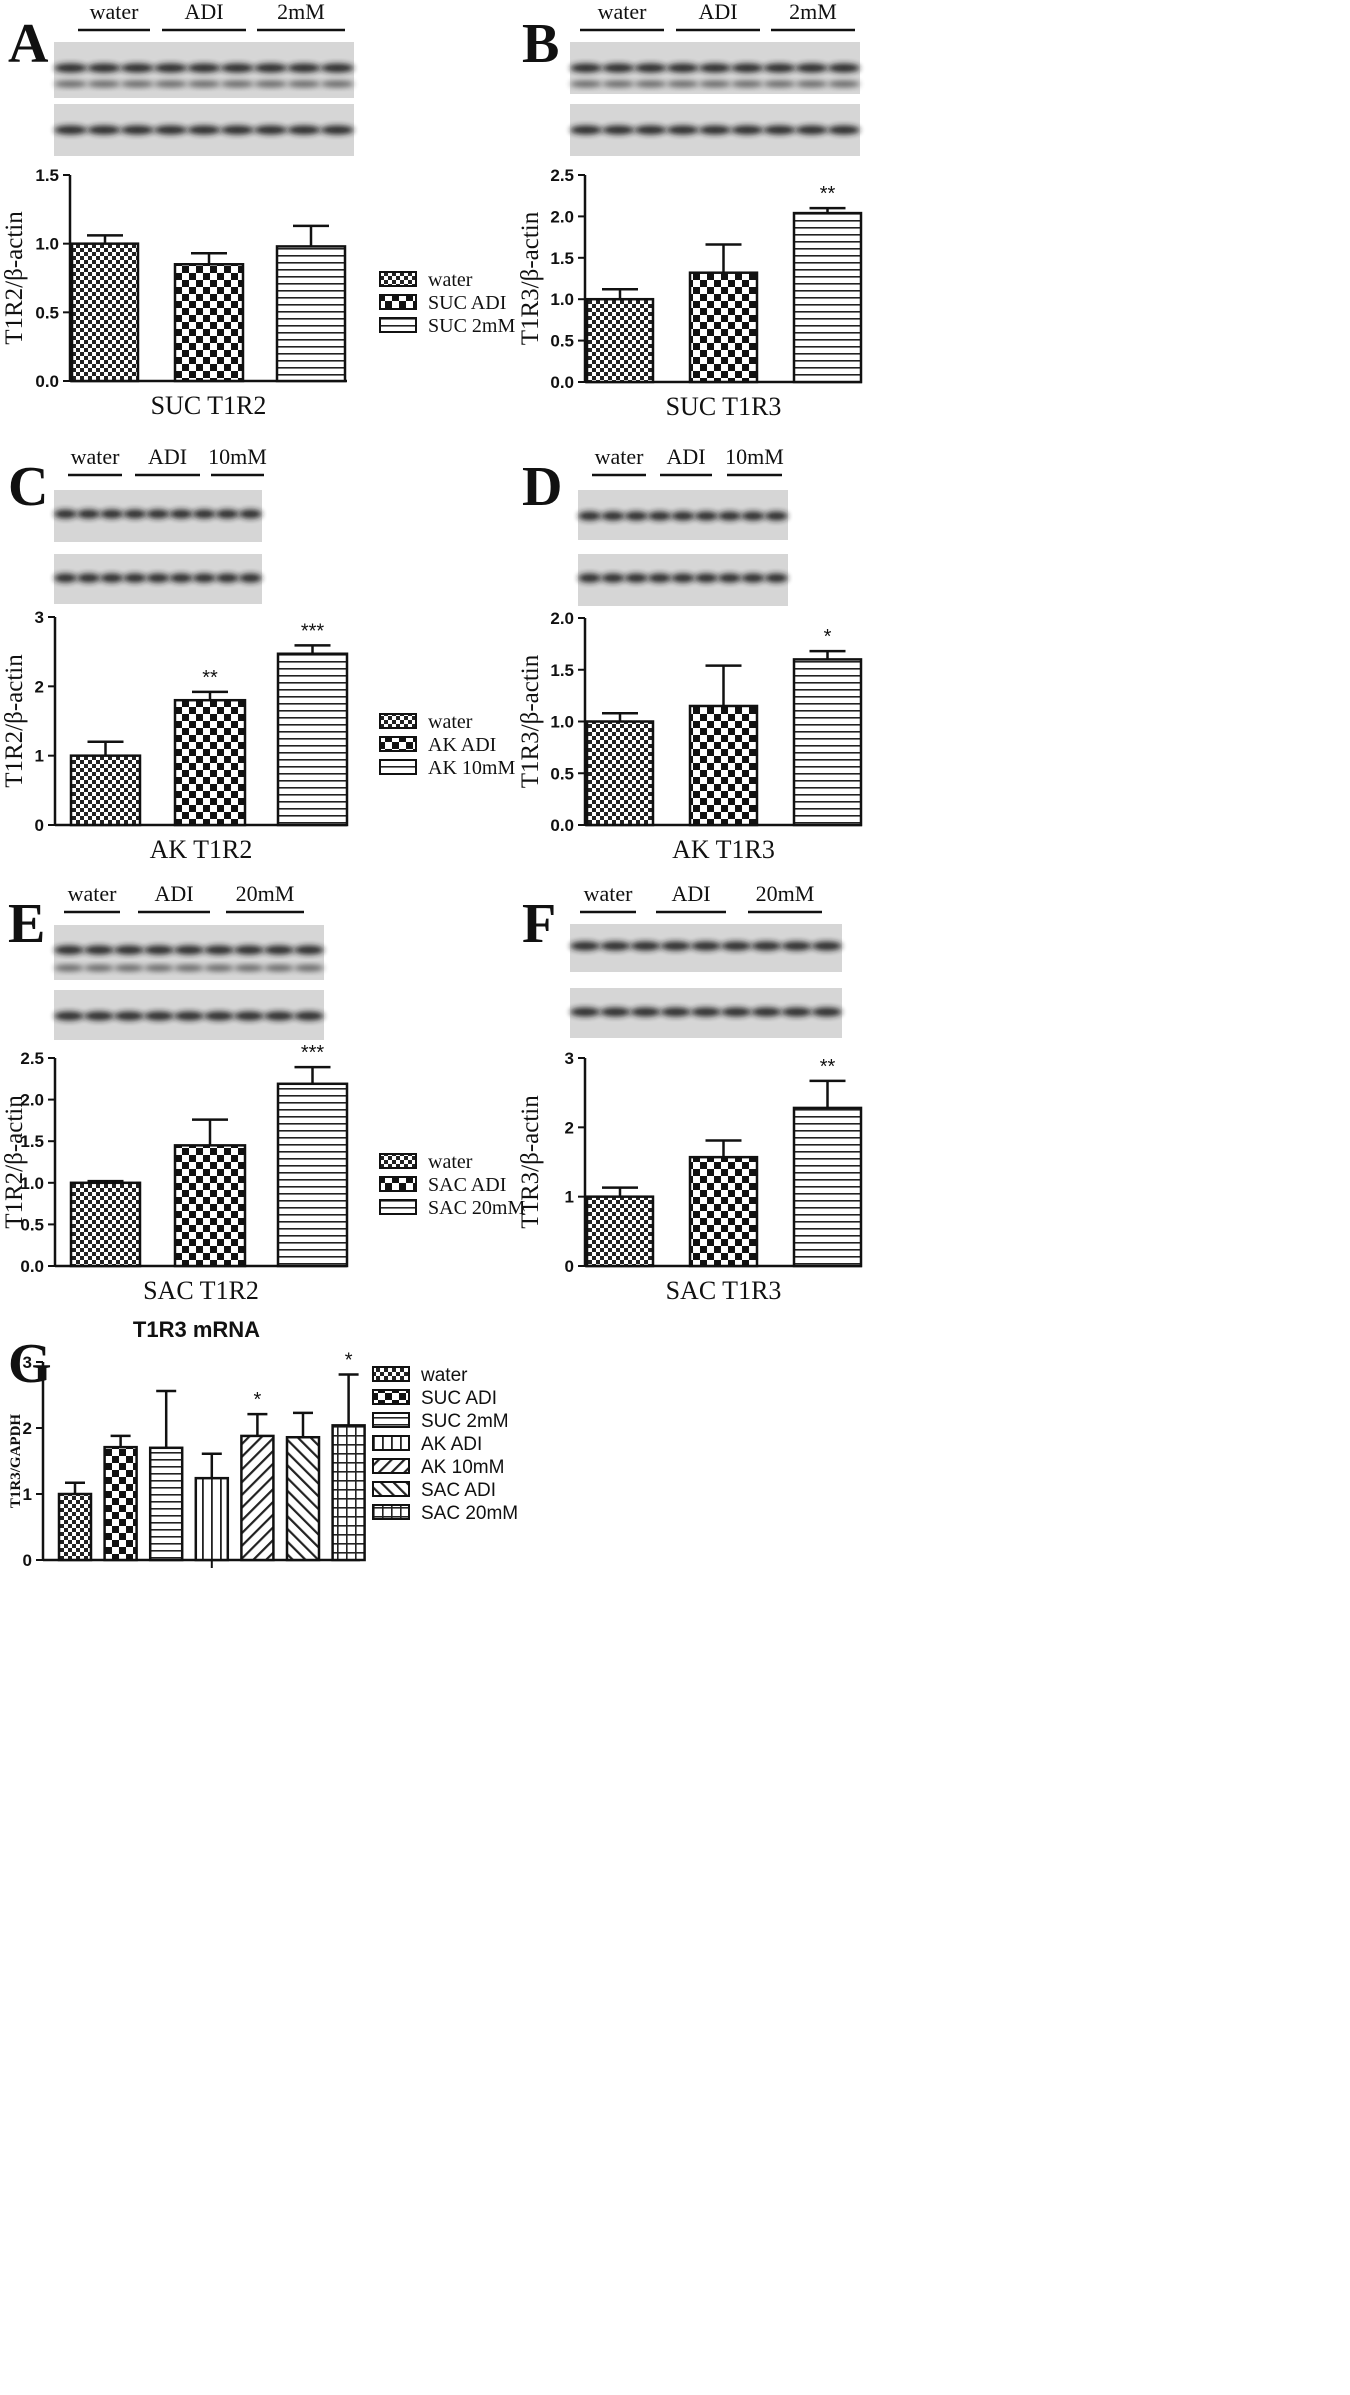  Describe the element at coordinates (28, 487) in the screenshot. I see `panel-letter: C` at that location.